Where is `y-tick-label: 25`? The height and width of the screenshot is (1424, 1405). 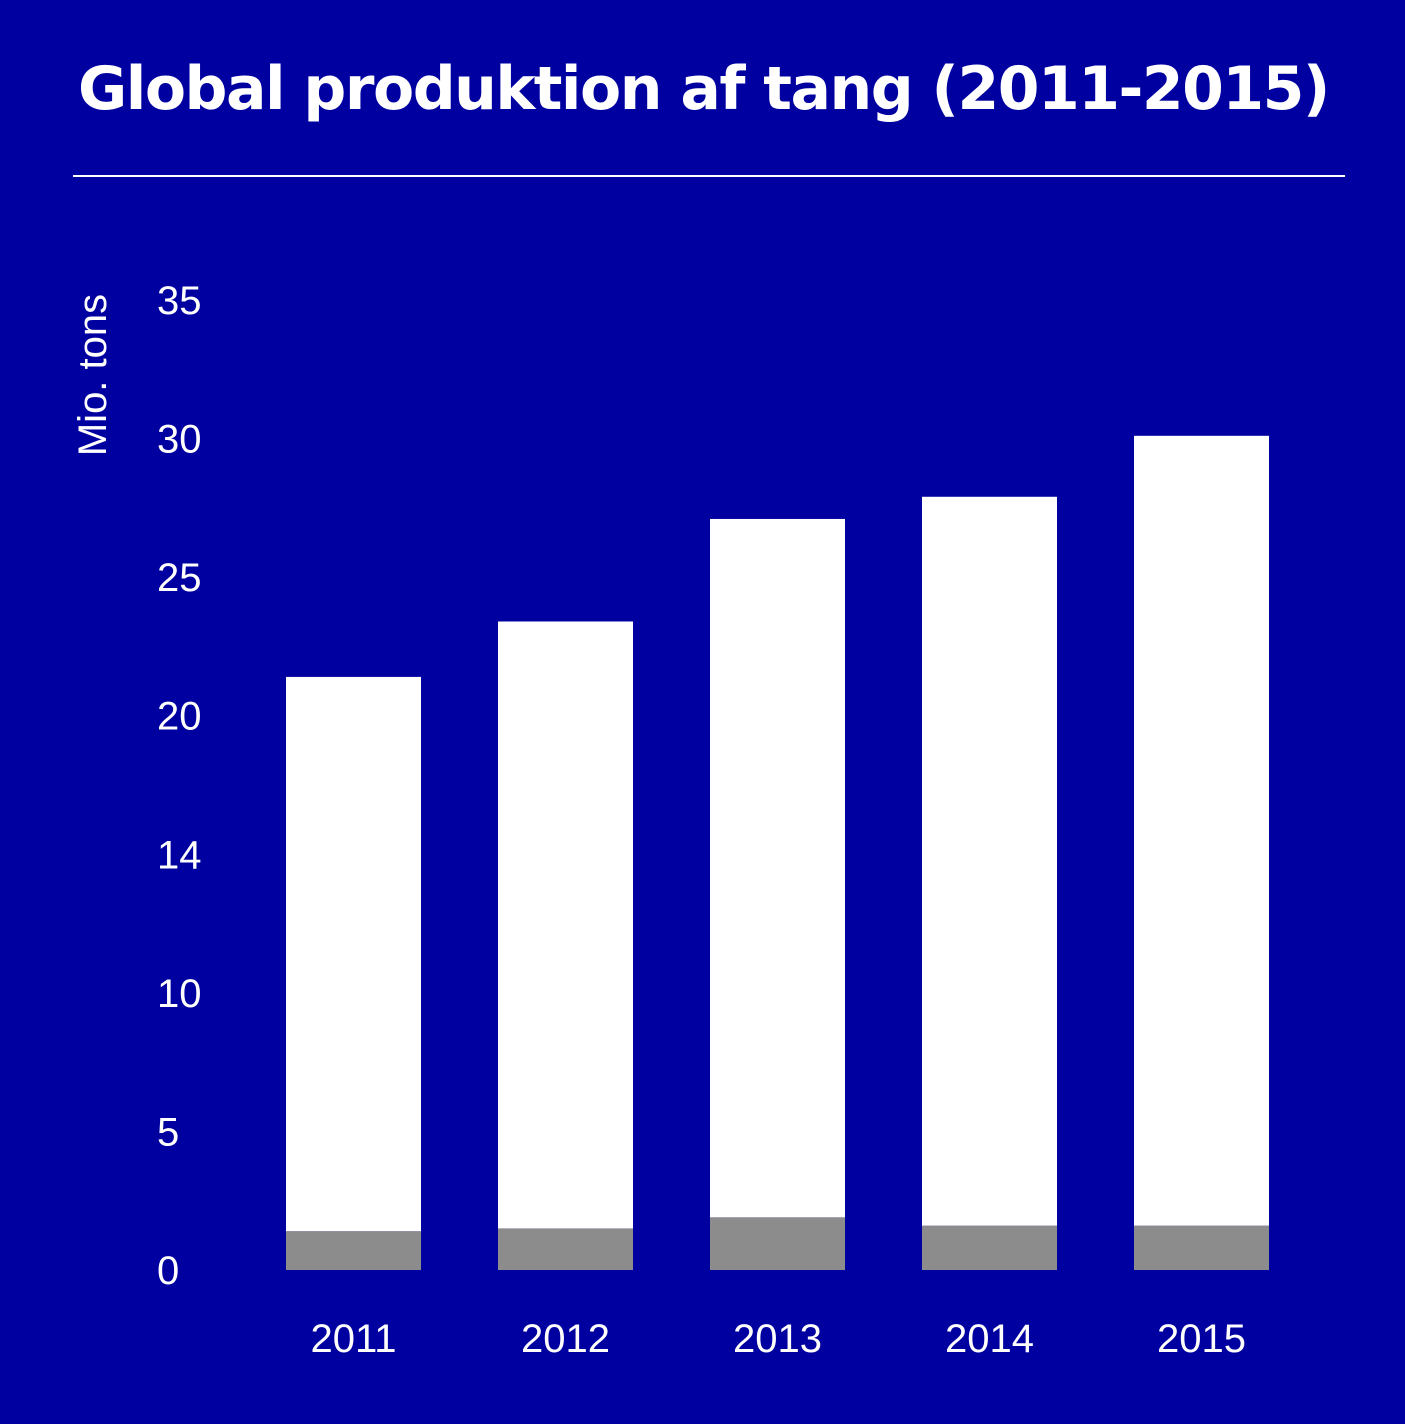 y-tick-label: 25 is located at coordinates (179, 578).